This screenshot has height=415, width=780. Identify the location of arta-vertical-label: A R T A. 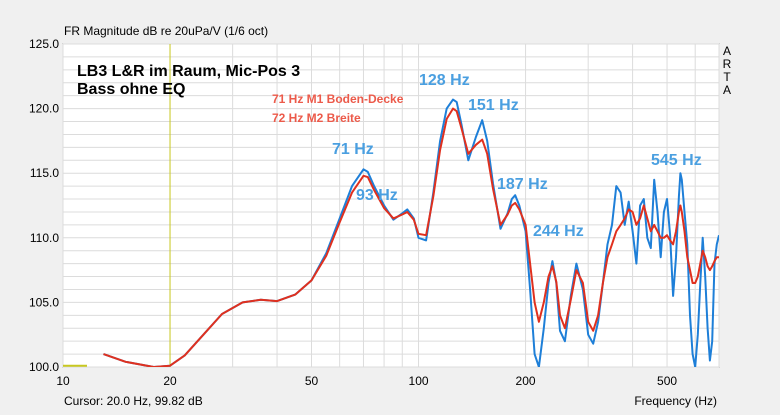
(727, 70).